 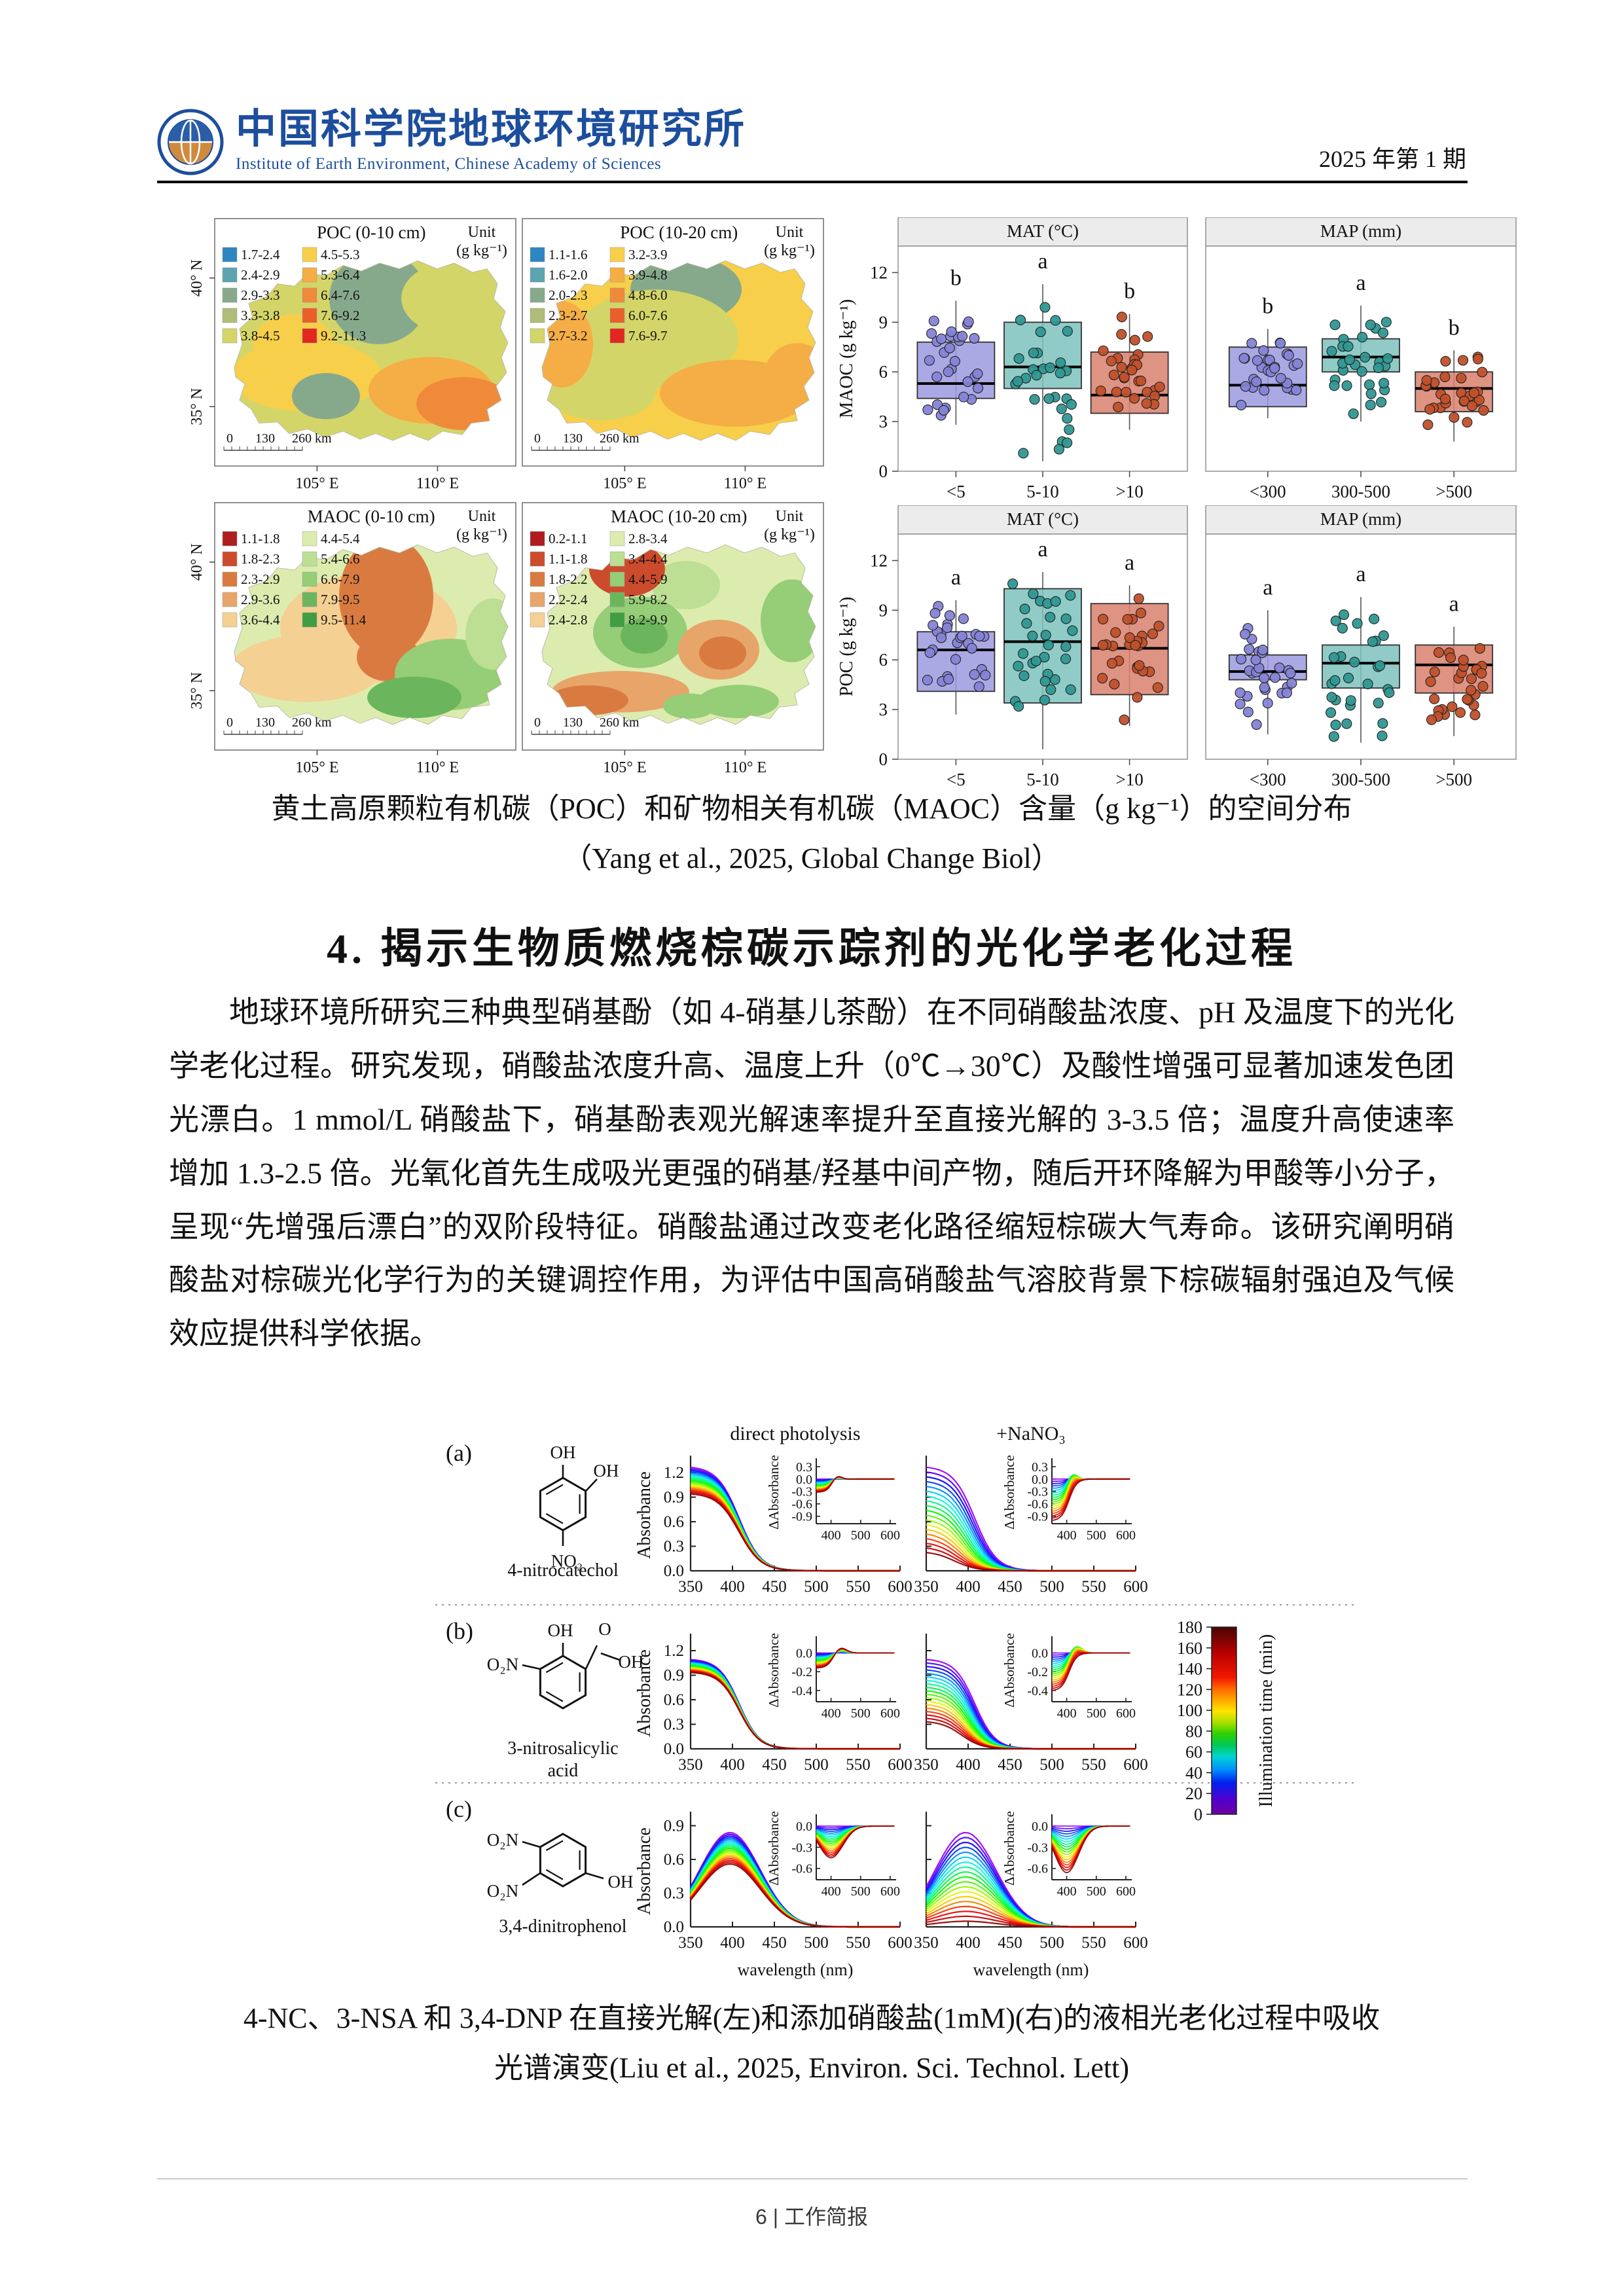 I want to click on svg-text: 9, so click(x=884, y=610).